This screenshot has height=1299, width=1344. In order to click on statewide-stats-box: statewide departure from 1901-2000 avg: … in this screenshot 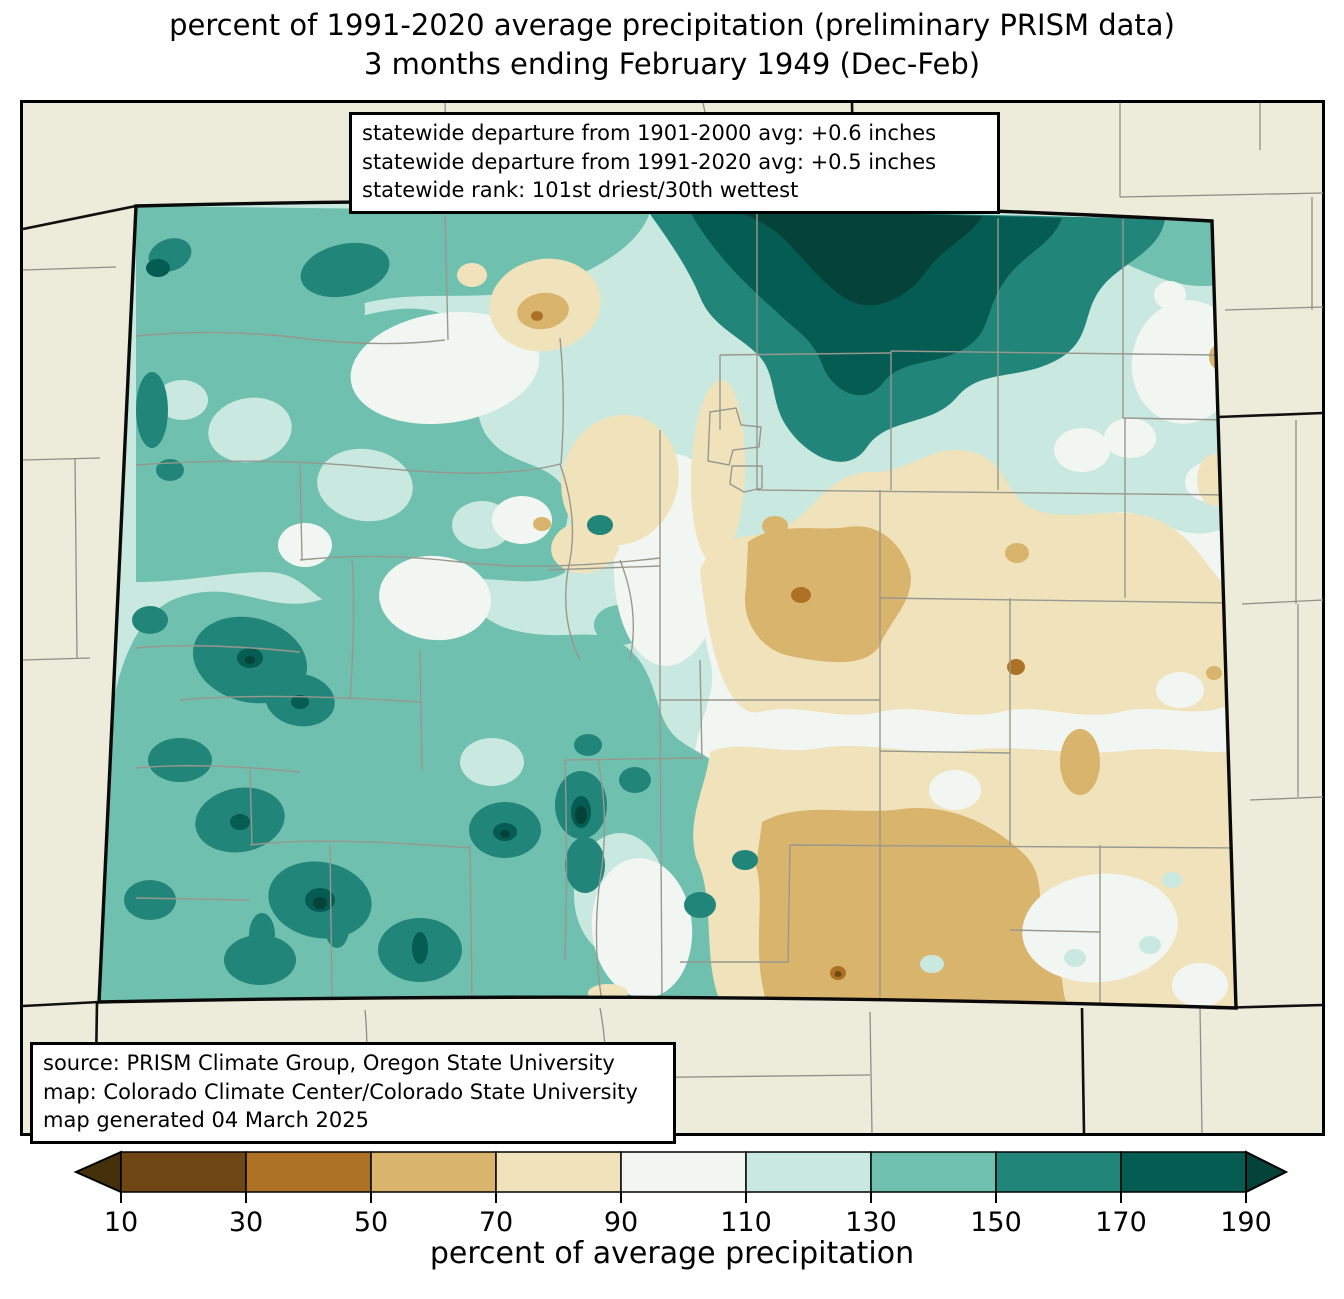, I will do `click(674, 163)`.